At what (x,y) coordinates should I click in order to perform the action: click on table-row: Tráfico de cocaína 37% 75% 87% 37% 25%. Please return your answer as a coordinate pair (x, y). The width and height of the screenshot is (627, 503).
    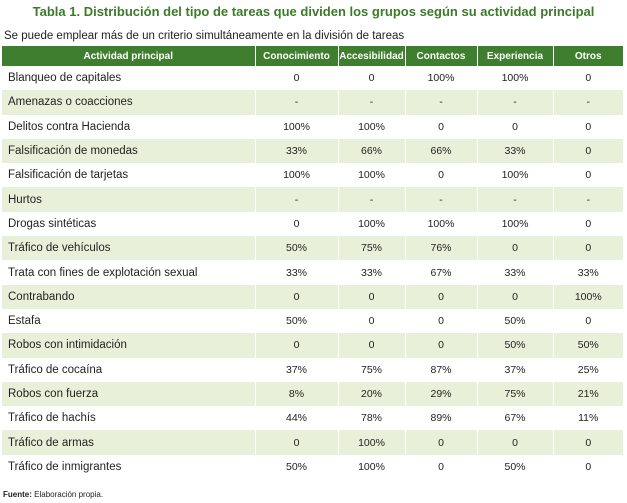
    Looking at the image, I should click on (312, 369).